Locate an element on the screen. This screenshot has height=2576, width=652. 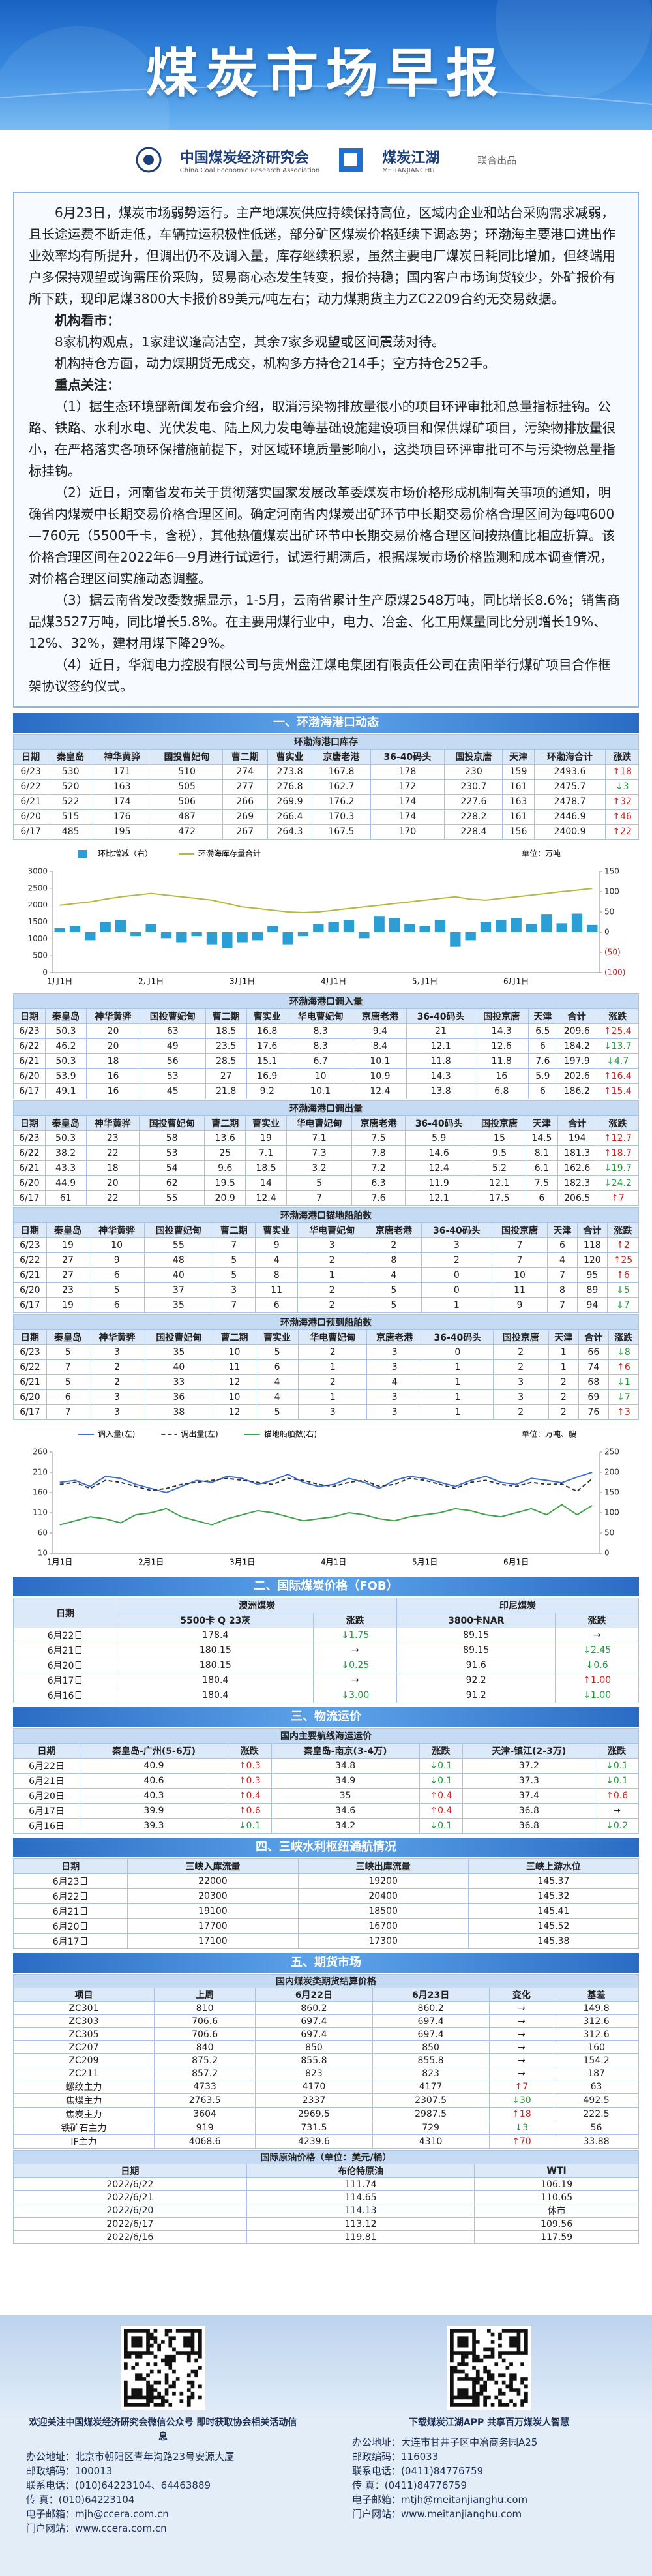
table-cell: 6月20日 is located at coordinates (47, 1796).